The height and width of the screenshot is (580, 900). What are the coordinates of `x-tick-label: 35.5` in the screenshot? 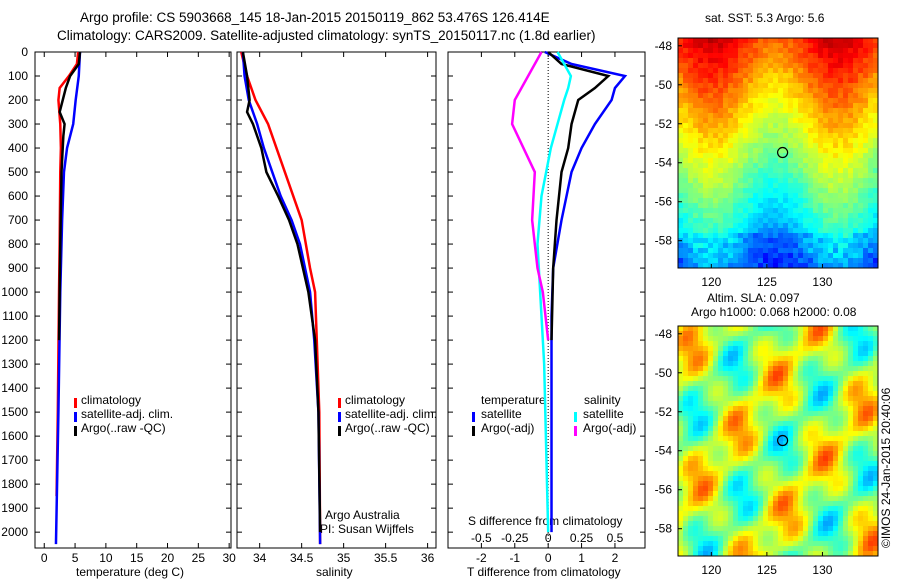 It's located at (386, 558).